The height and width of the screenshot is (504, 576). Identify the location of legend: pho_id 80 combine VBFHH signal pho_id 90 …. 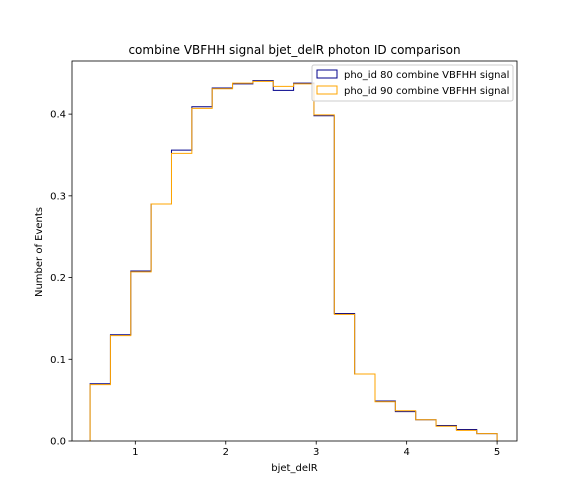
(412, 83).